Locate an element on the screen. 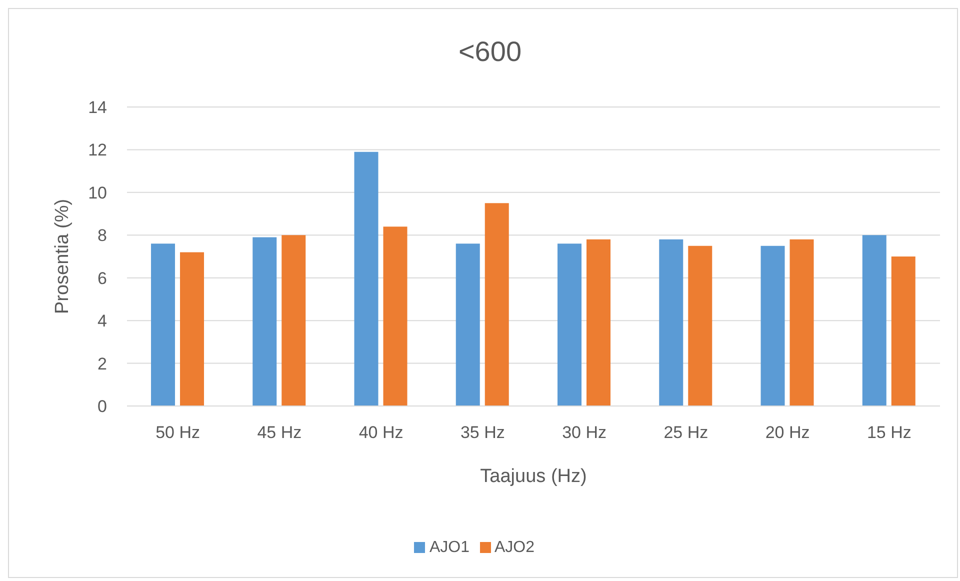  legend-label: AJO2 is located at coordinates (514, 547).